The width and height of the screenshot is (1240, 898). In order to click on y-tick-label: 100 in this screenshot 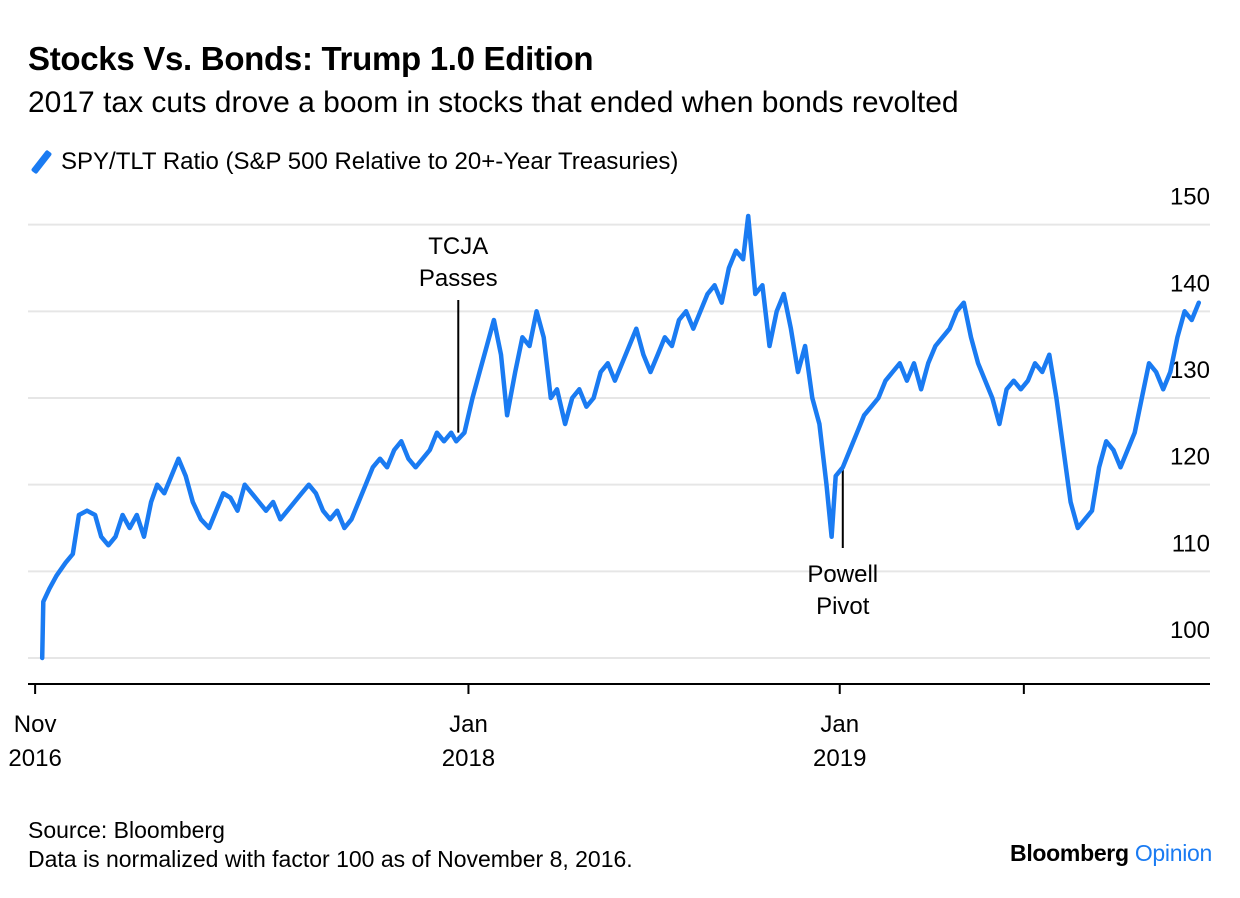, I will do `click(1190, 630)`.